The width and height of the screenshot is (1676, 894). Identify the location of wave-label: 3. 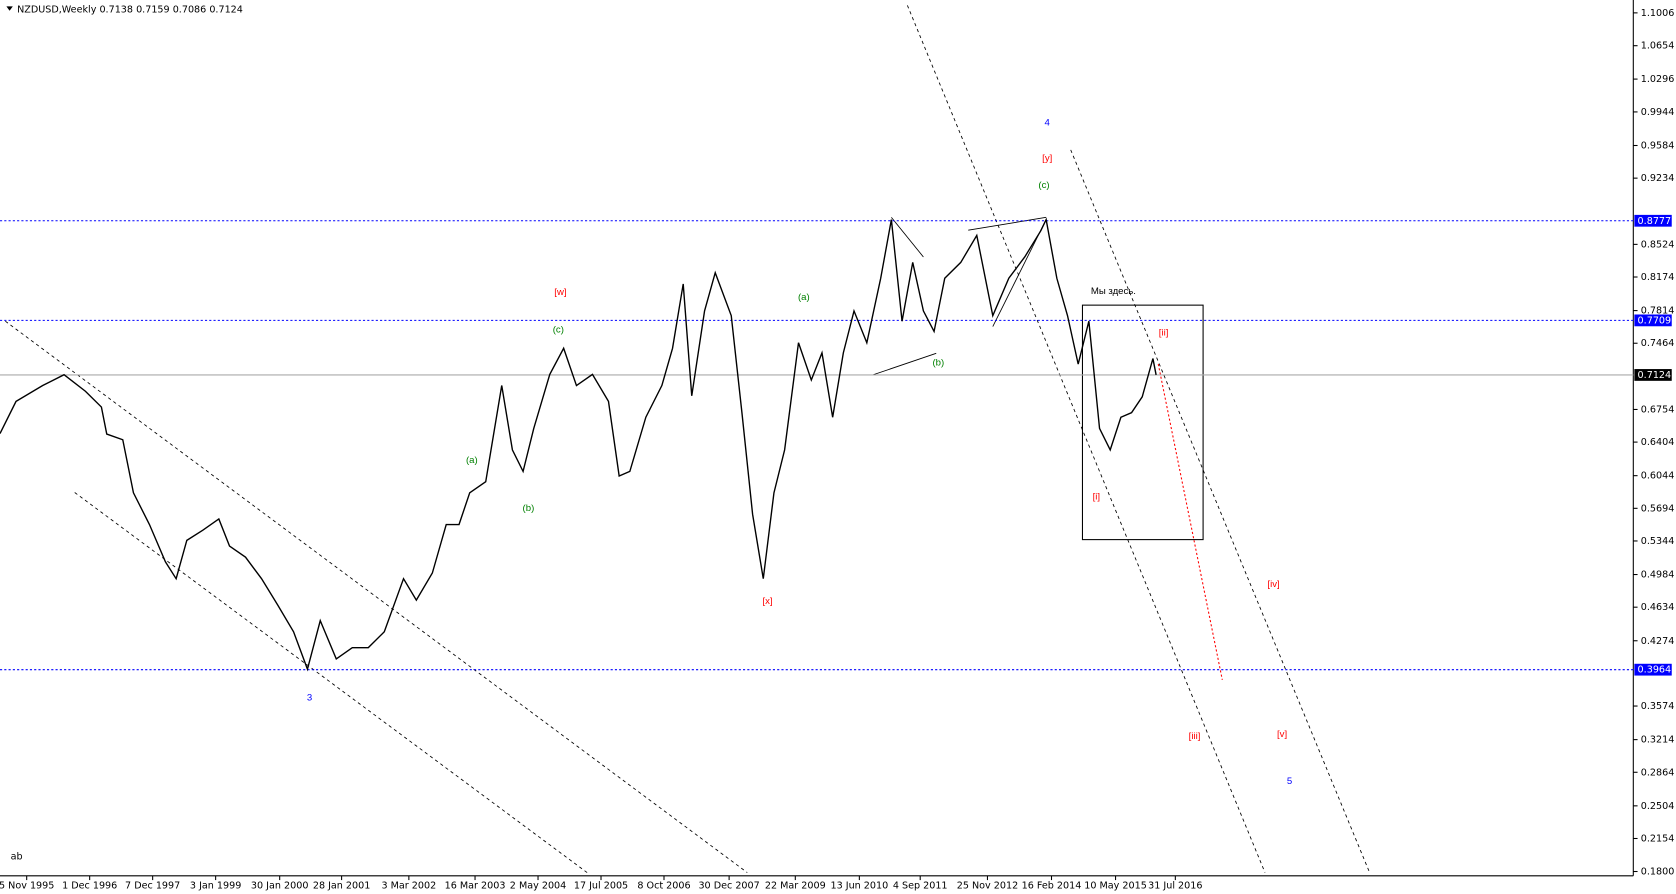
(309, 698).